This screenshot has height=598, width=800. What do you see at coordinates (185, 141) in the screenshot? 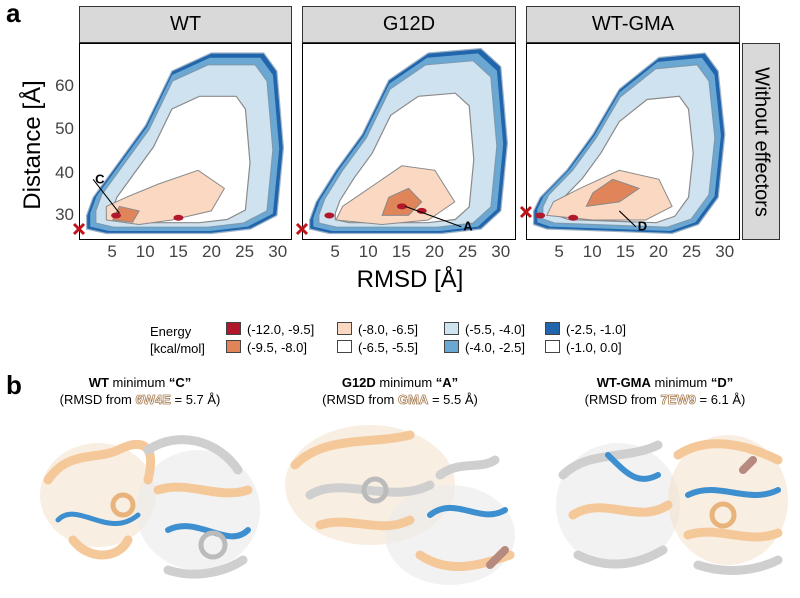
I see `plot-panel-wt: C` at bounding box center [185, 141].